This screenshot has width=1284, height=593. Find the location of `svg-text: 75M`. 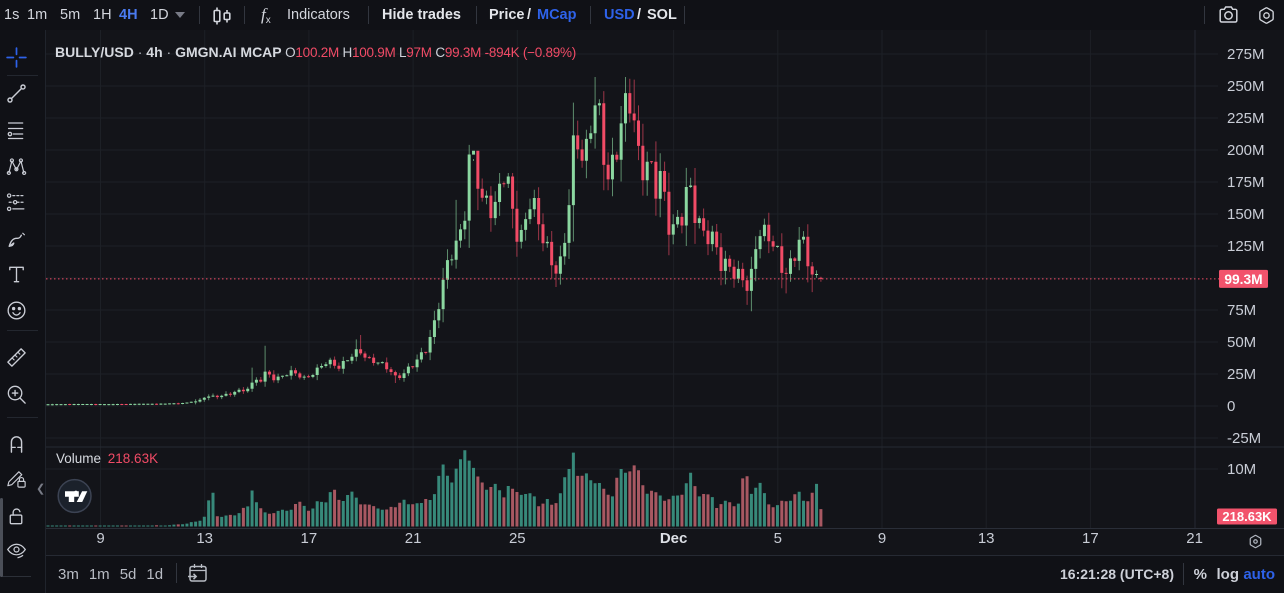

svg-text: 75M is located at coordinates (1241, 310).